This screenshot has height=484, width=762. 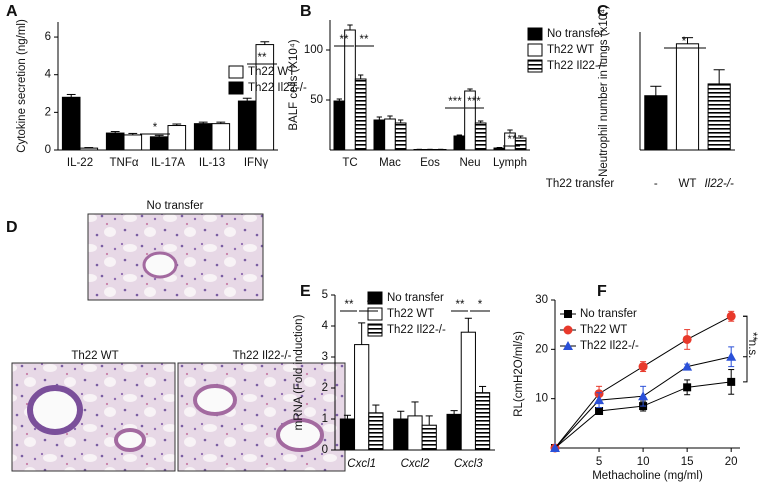 I want to click on image-title: Th22 Il22-/-, so click(x=262, y=356).